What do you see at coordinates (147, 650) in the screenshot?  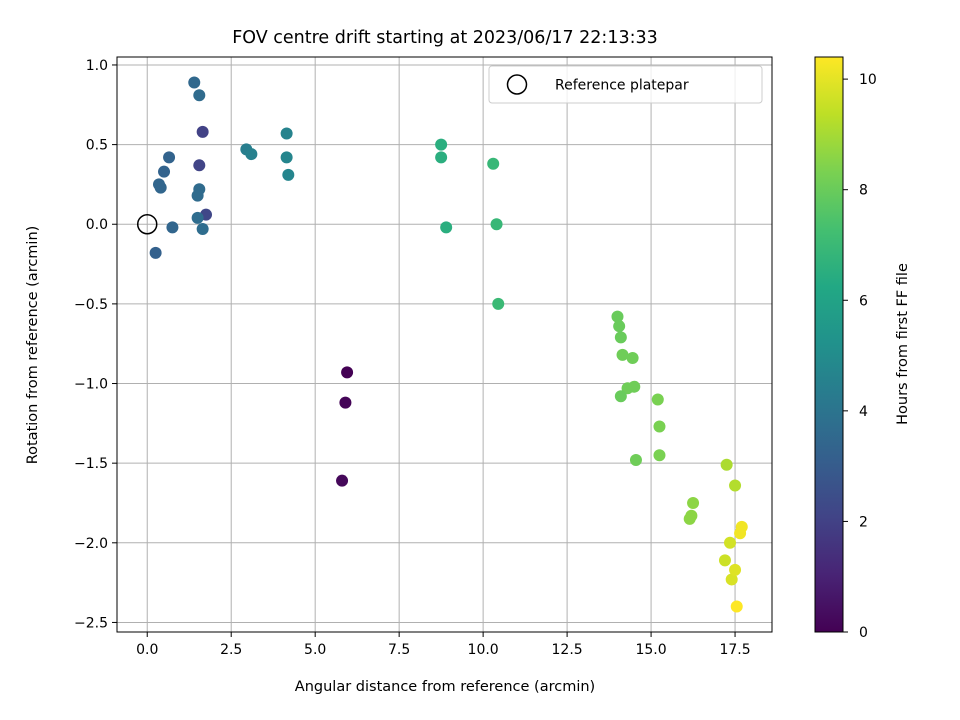 I see `x-tick-label: 0.0` at bounding box center [147, 650].